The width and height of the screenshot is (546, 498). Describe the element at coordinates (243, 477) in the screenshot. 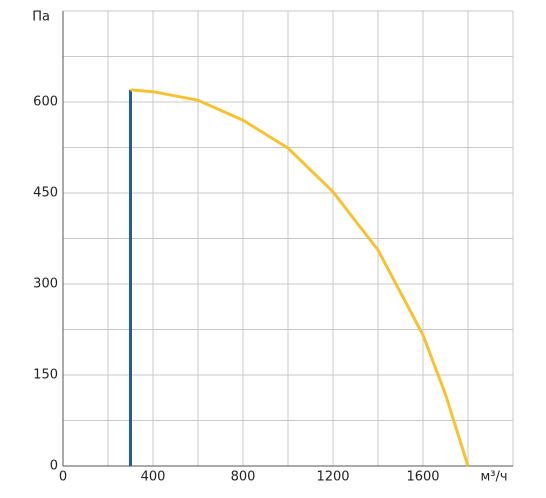

I see `x-tick-label: 800` at that location.